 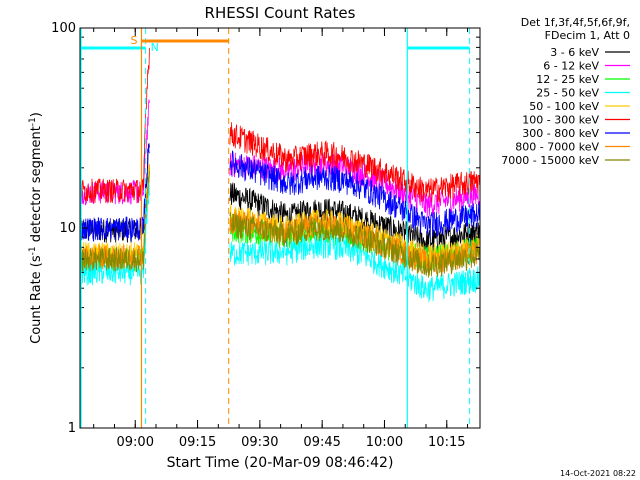 I want to click on y-tick-label: 1, so click(x=72, y=428).